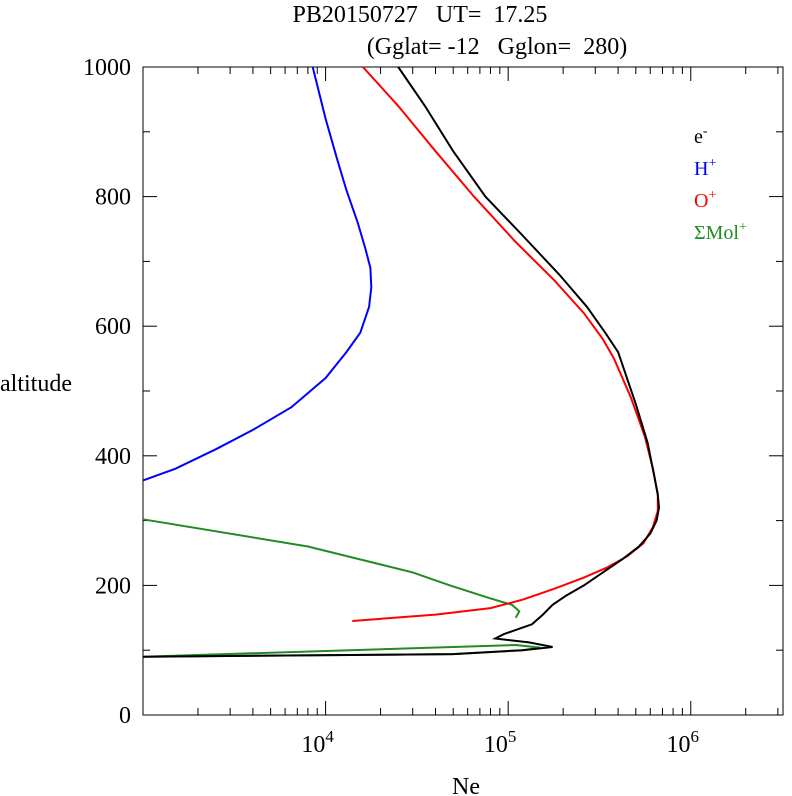 This screenshot has height=796, width=792. Describe the element at coordinates (125, 716) in the screenshot. I see `y-tick-label: 0` at that location.